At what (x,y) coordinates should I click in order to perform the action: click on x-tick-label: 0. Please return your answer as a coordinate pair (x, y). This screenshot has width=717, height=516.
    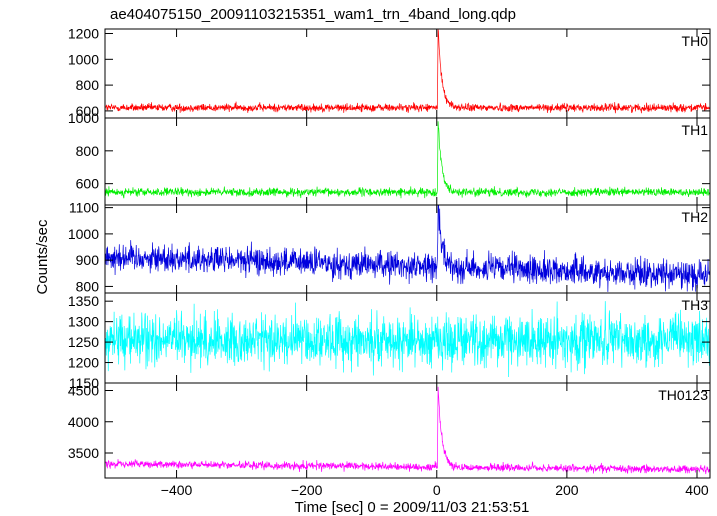
    Looking at the image, I should click on (437, 490).